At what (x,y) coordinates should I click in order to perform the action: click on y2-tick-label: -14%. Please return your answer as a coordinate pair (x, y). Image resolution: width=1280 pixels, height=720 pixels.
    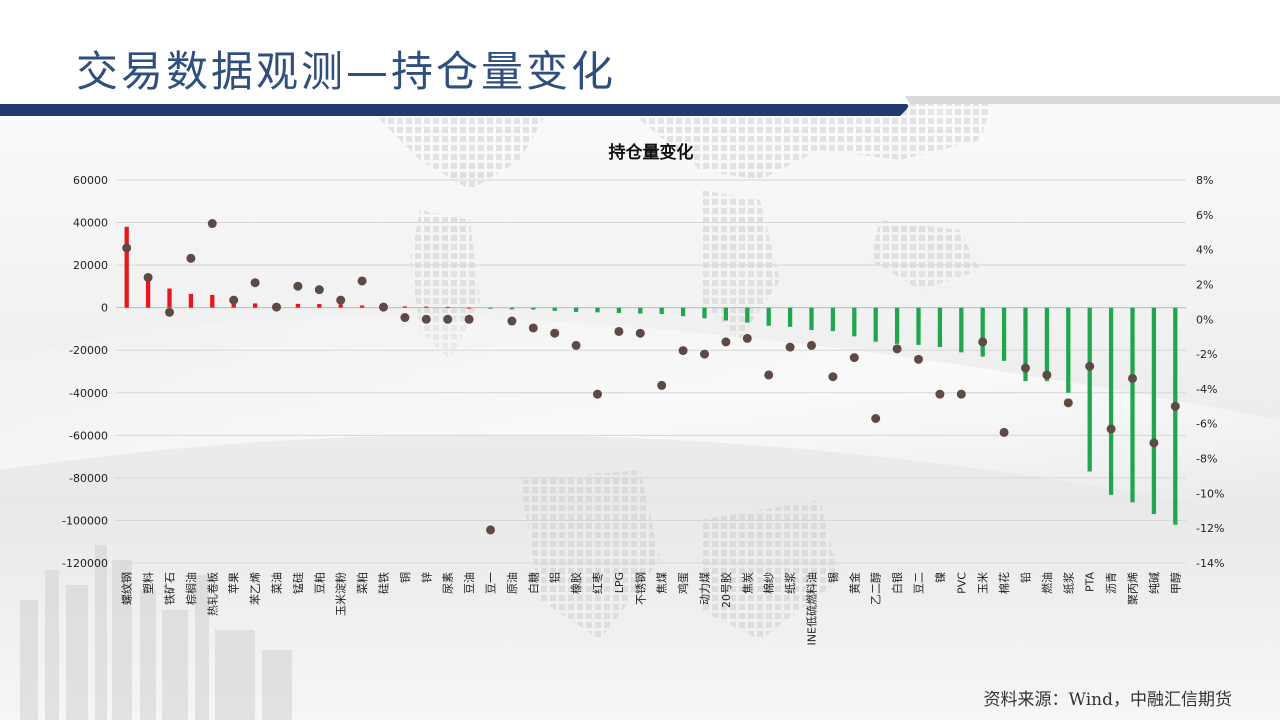
    Looking at the image, I should click on (1210, 563).